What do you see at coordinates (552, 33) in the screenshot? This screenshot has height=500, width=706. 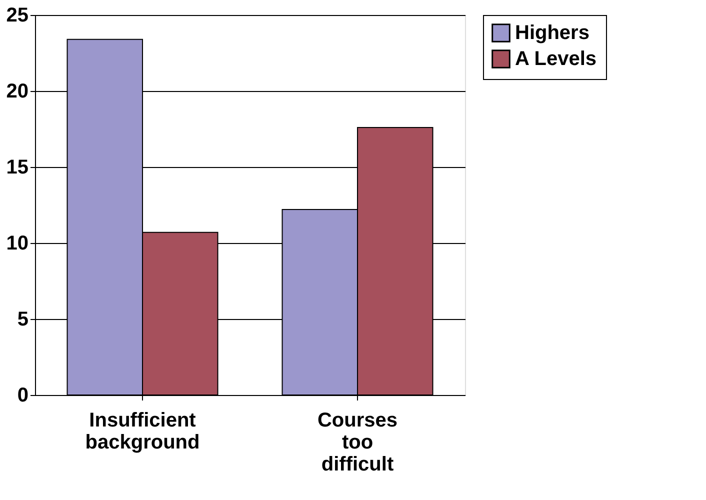 I see `legend-label: Highers` at bounding box center [552, 33].